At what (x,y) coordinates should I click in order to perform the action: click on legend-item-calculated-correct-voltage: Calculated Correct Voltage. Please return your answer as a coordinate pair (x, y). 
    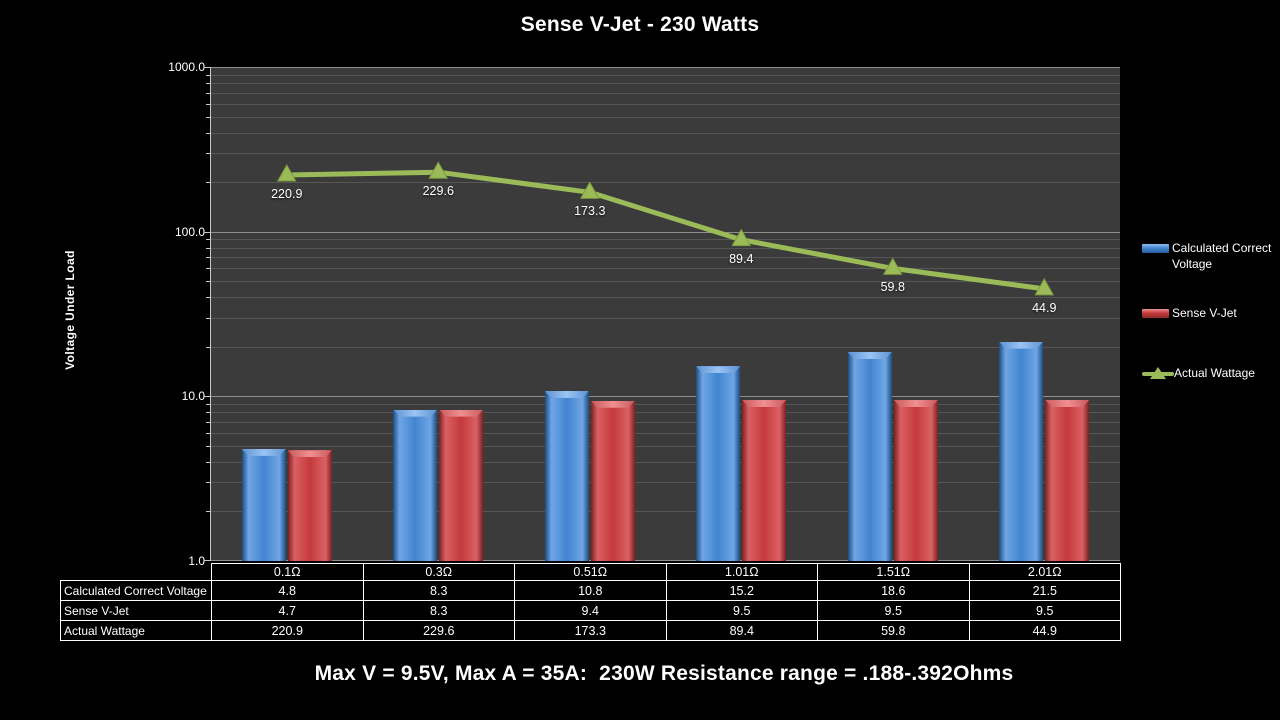
    Looking at the image, I should click on (1211, 256).